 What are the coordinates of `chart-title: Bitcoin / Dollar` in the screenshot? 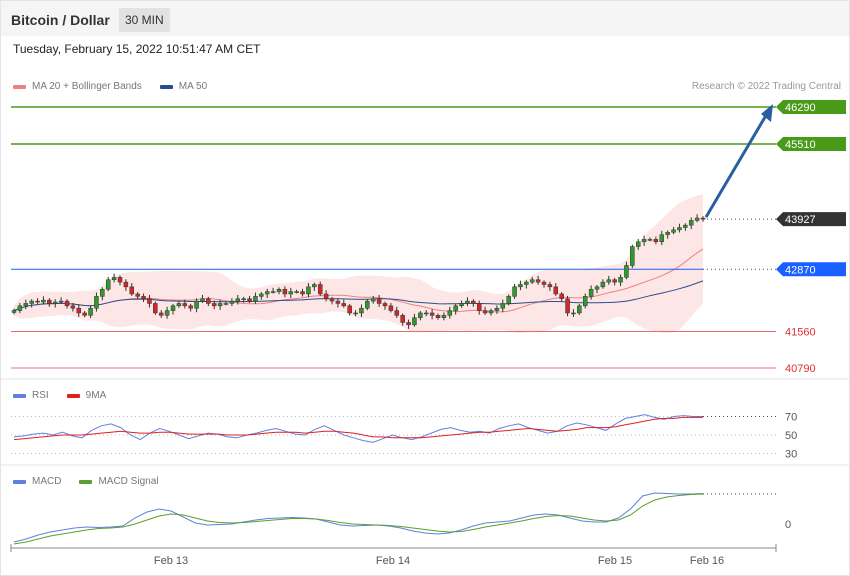 It's located at (60, 20).